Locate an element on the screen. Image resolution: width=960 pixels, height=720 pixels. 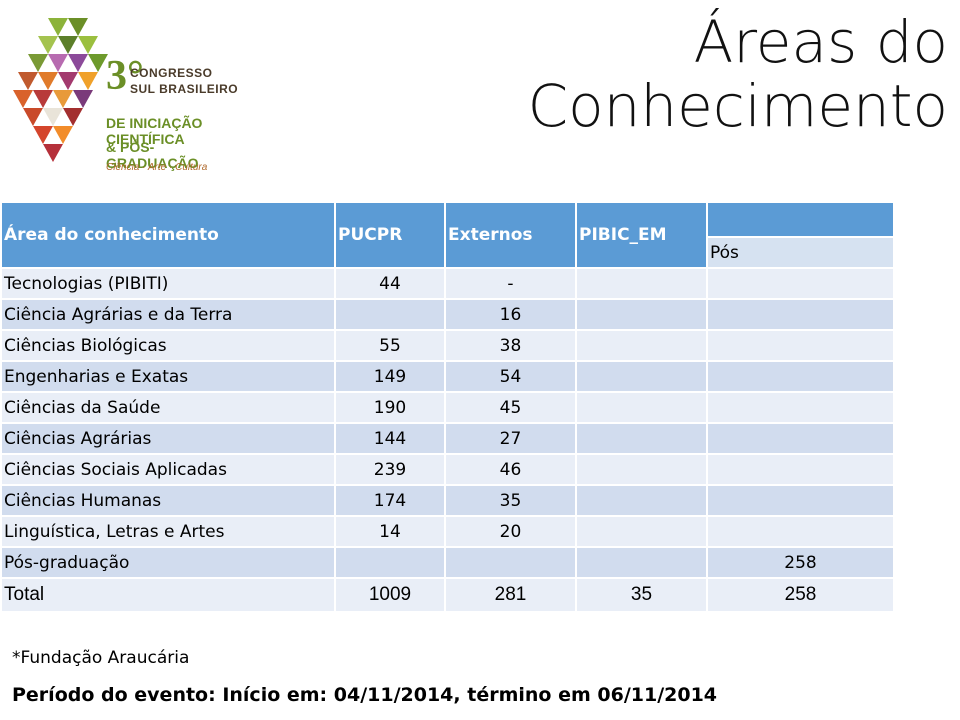
cell-externos is located at coordinates (510, 562).